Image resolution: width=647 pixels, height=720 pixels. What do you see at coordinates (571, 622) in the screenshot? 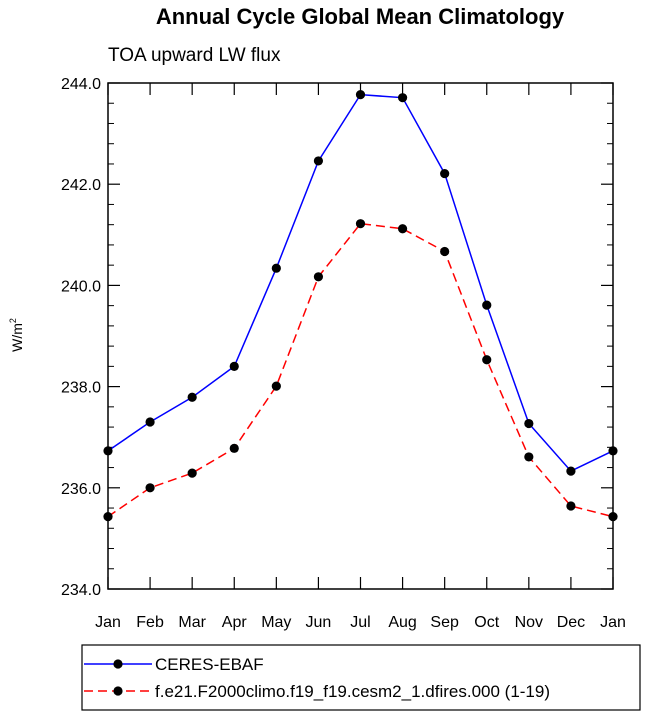
I see `x-tick-label: Dec` at bounding box center [571, 622].